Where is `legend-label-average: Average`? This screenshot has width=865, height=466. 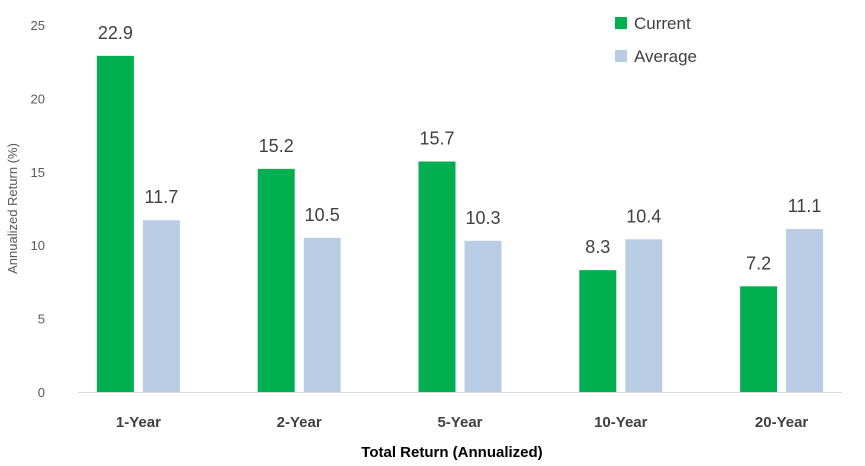 legend-label-average: Average is located at coordinates (665, 56).